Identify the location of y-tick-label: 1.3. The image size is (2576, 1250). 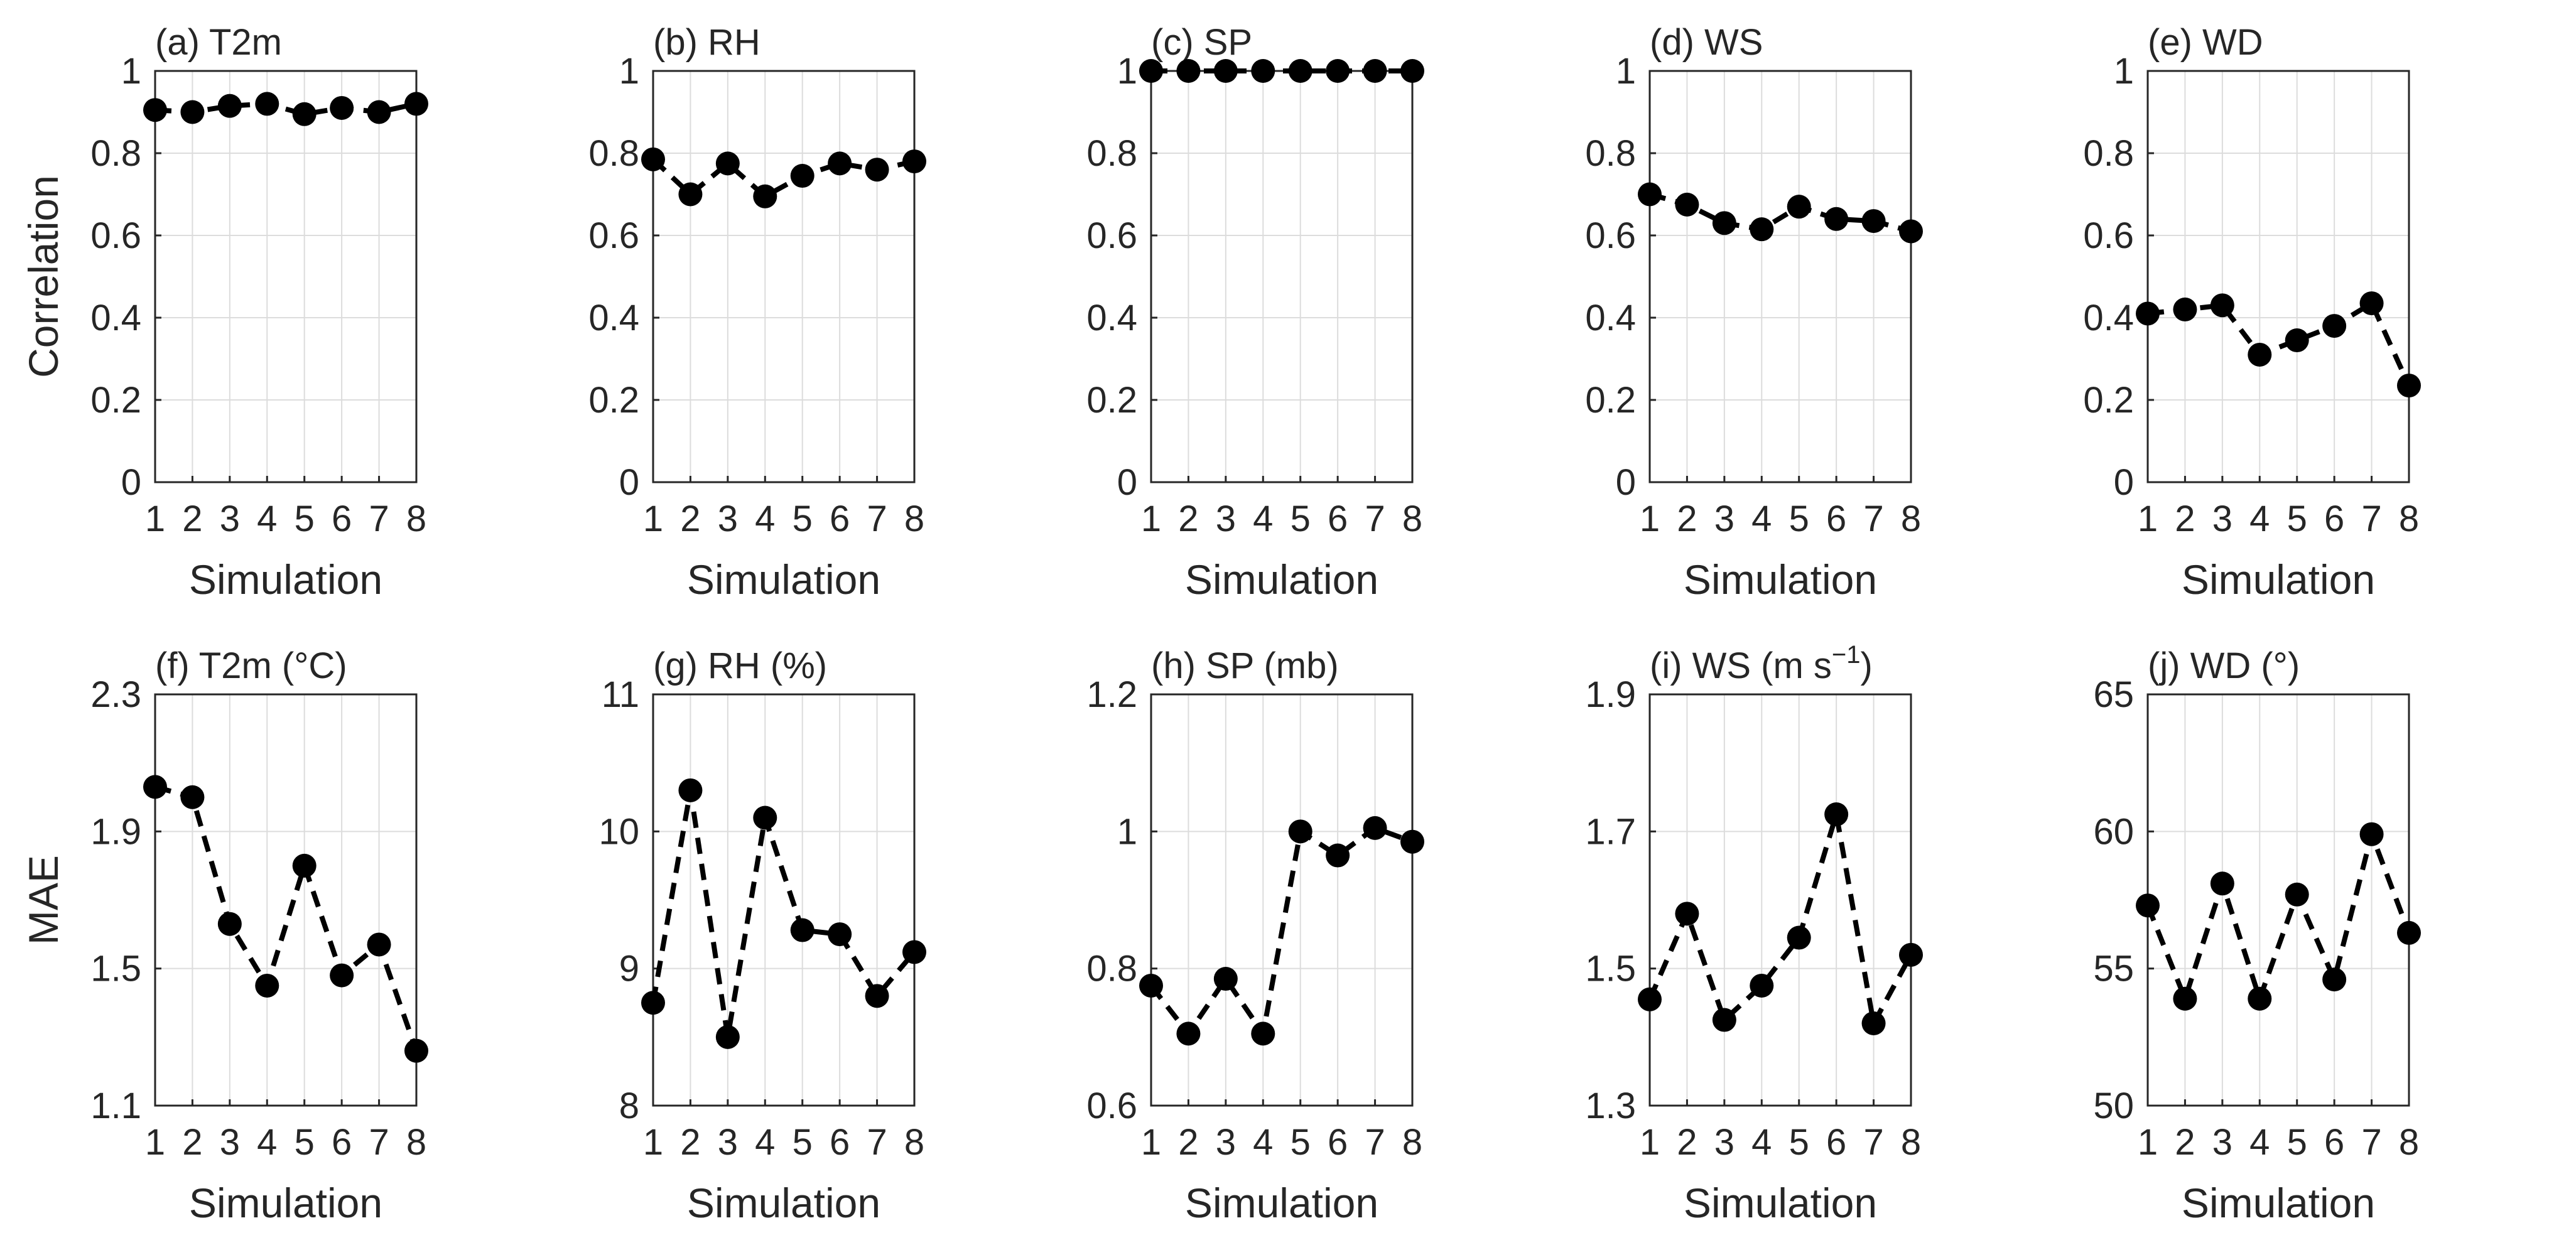
(1610, 1106).